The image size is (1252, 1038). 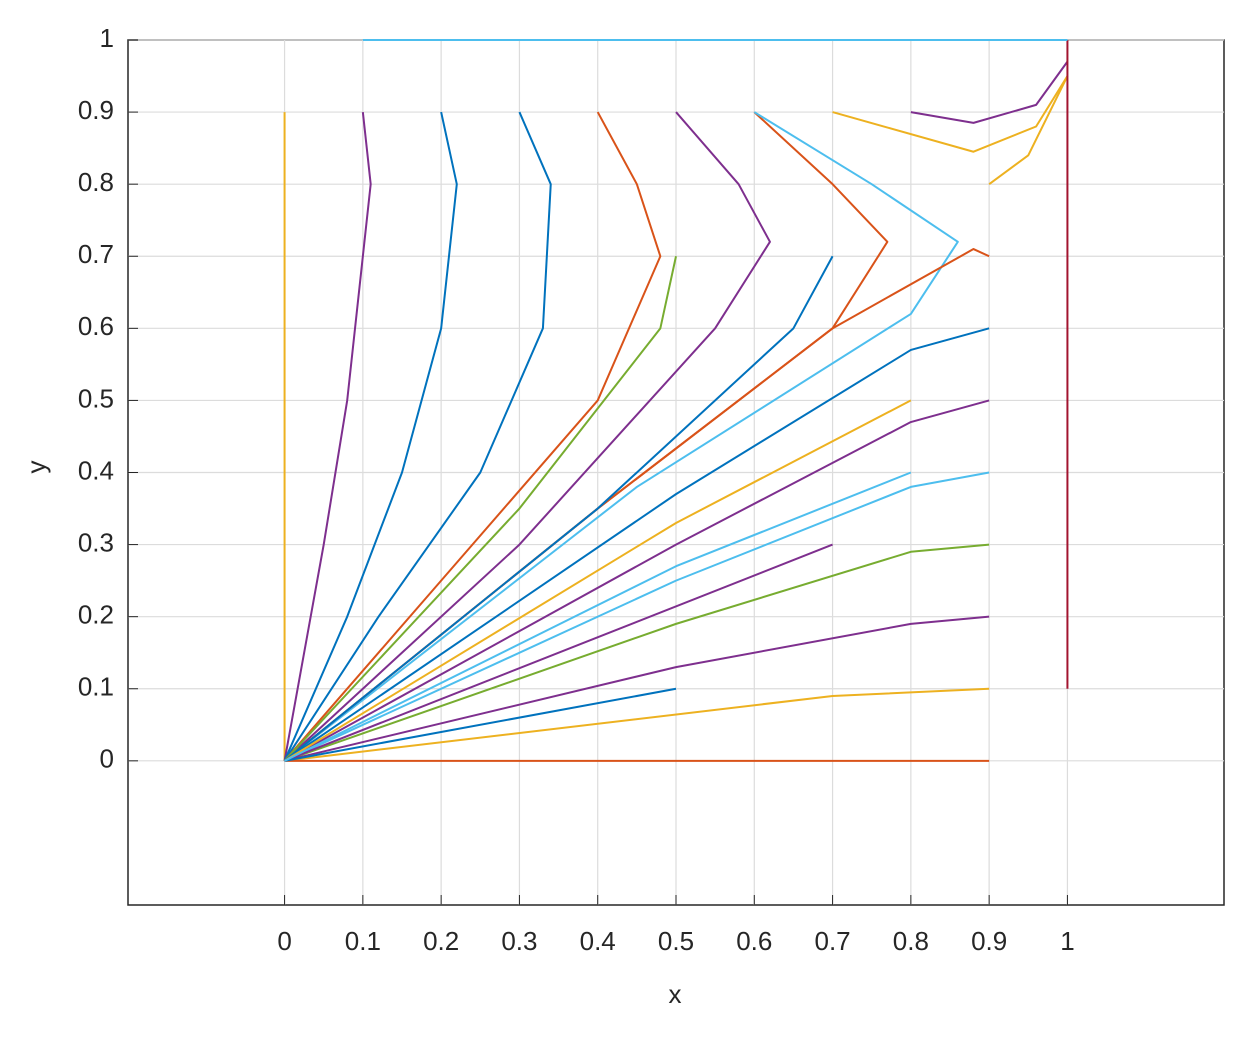 What do you see at coordinates (96, 687) in the screenshot?
I see `y-tick-label: 0.1` at bounding box center [96, 687].